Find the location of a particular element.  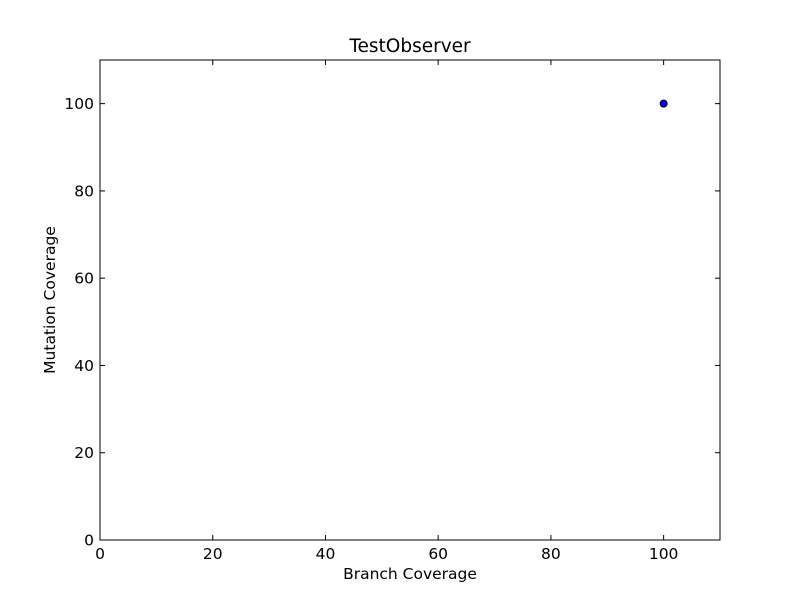

y-tick-label: 100 is located at coordinates (79, 104).